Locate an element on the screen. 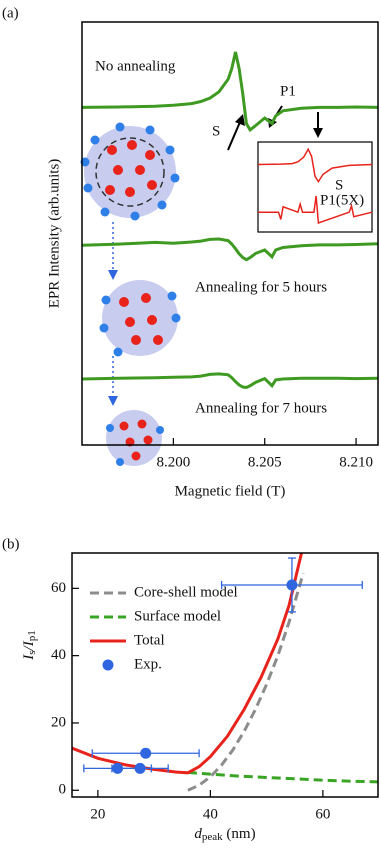 This screenshot has width=381, height=852. legend-label: Total is located at coordinates (149, 640).